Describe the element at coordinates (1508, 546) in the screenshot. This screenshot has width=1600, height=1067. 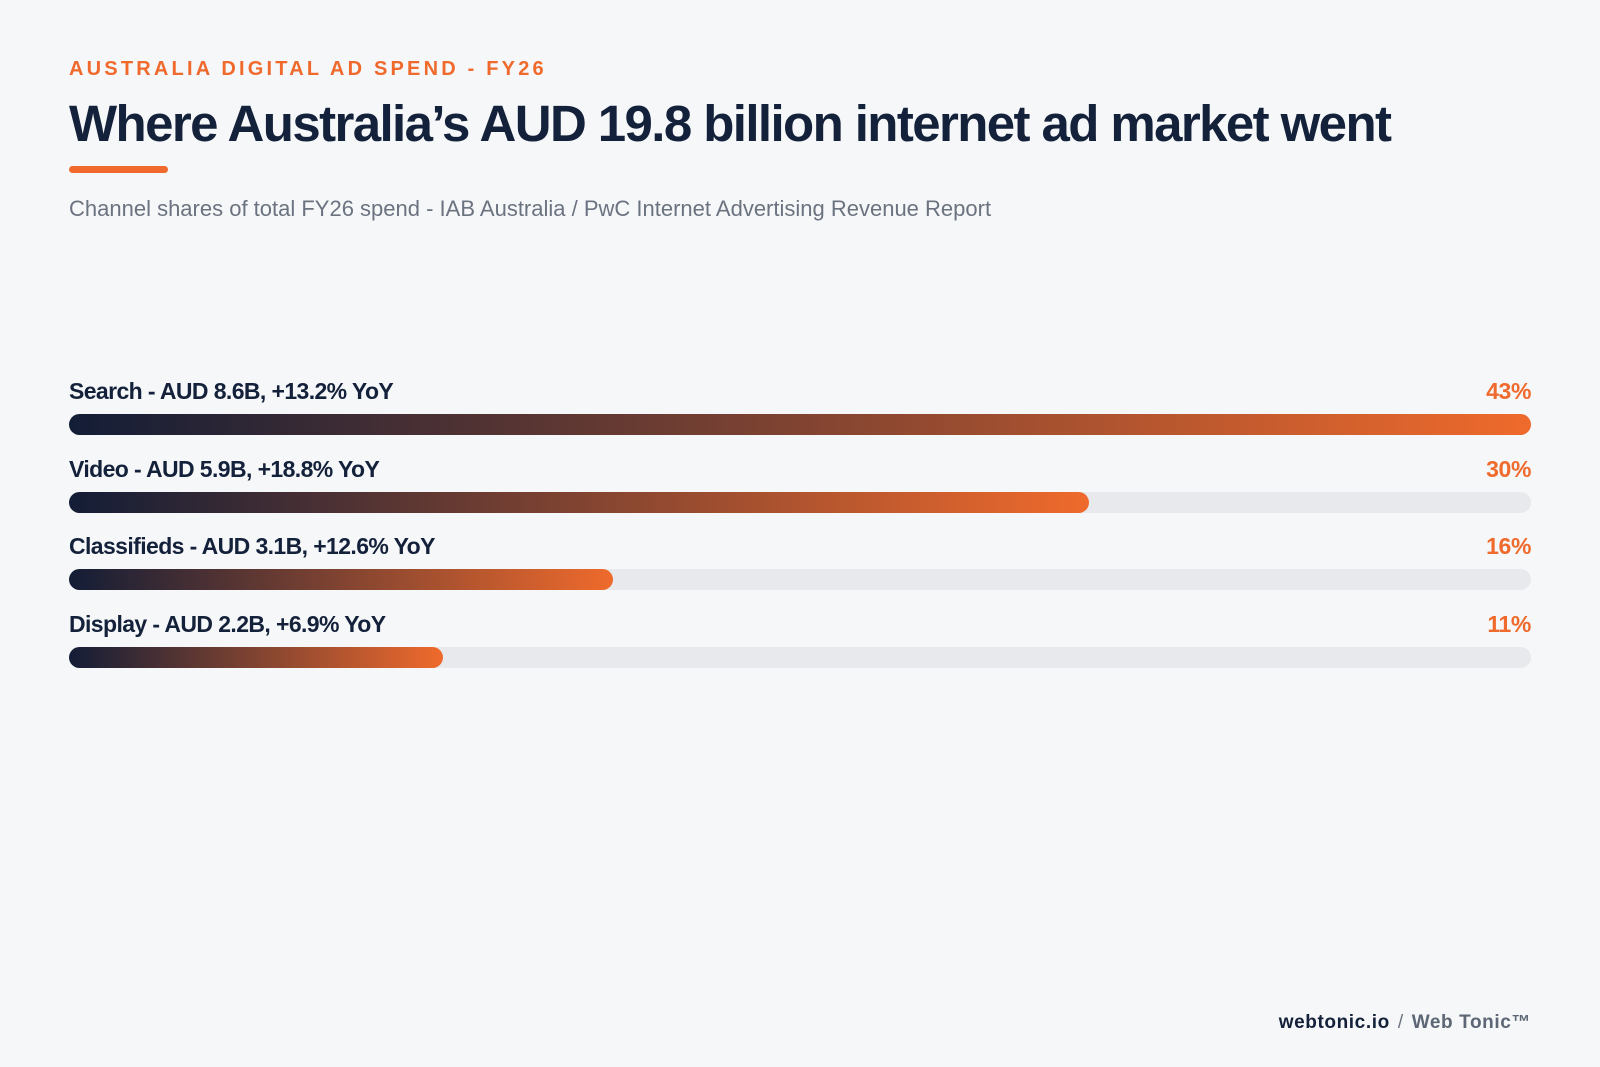
I see `bar-value-label: 16%` at that location.